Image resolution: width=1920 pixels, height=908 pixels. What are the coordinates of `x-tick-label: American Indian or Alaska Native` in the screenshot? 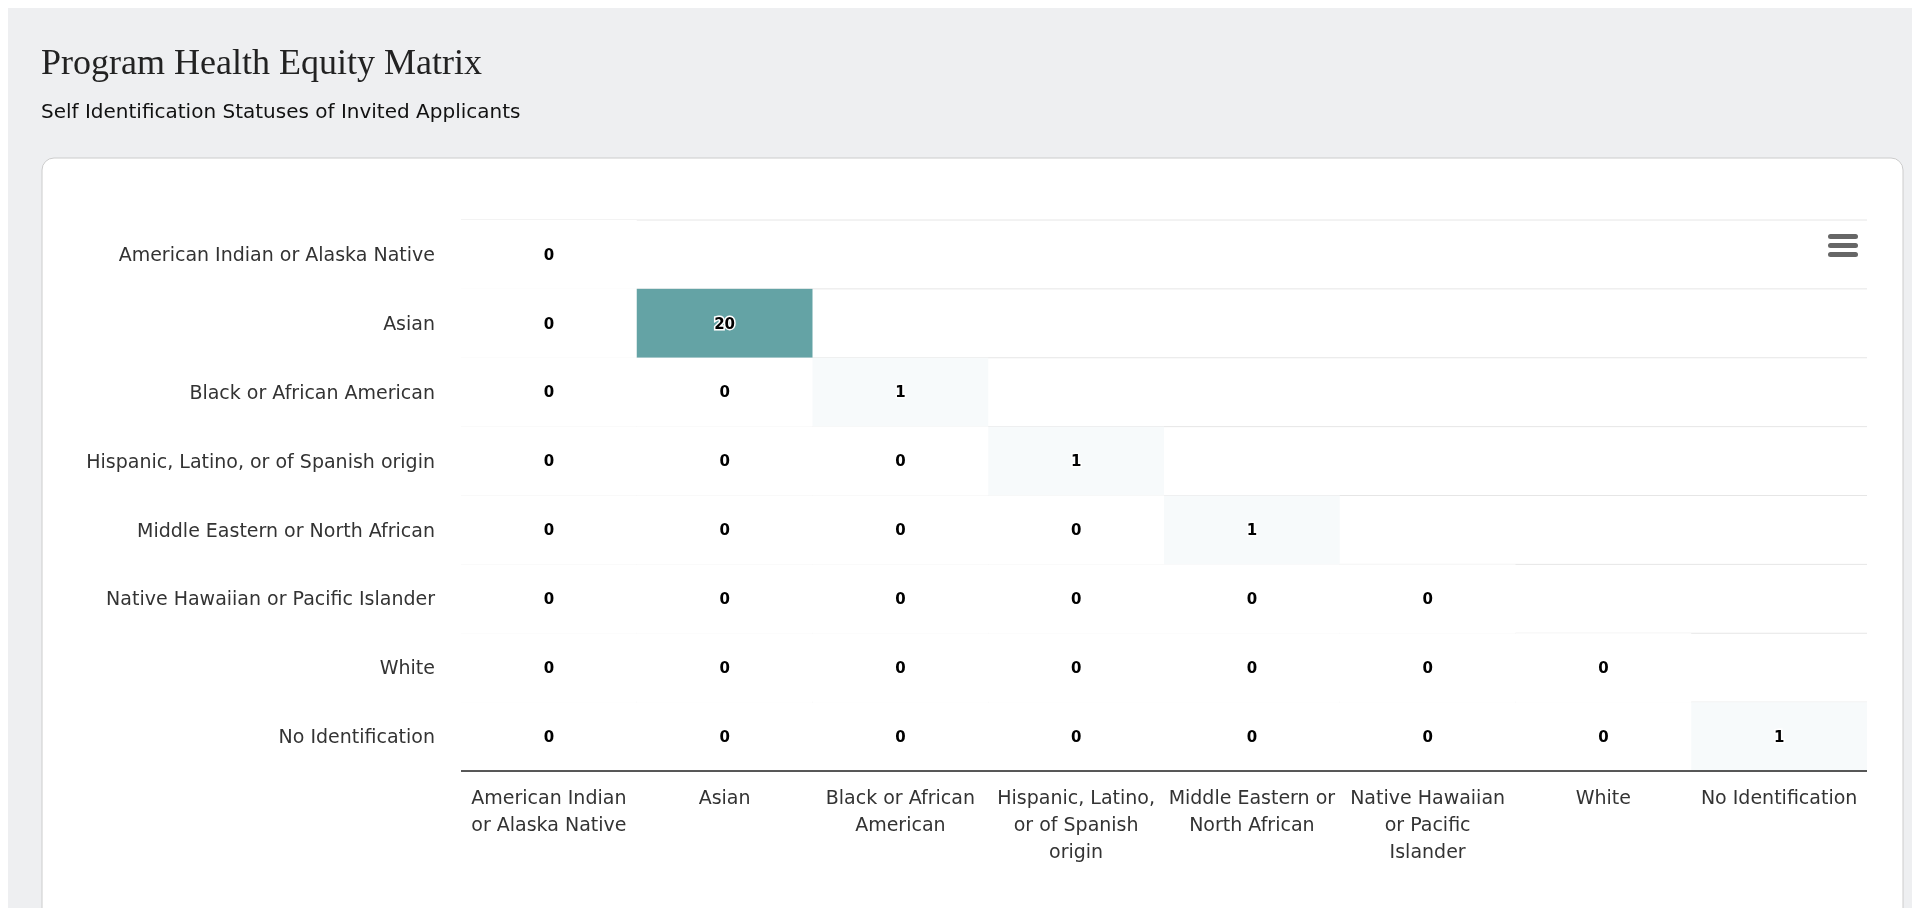 It's located at (549, 810).